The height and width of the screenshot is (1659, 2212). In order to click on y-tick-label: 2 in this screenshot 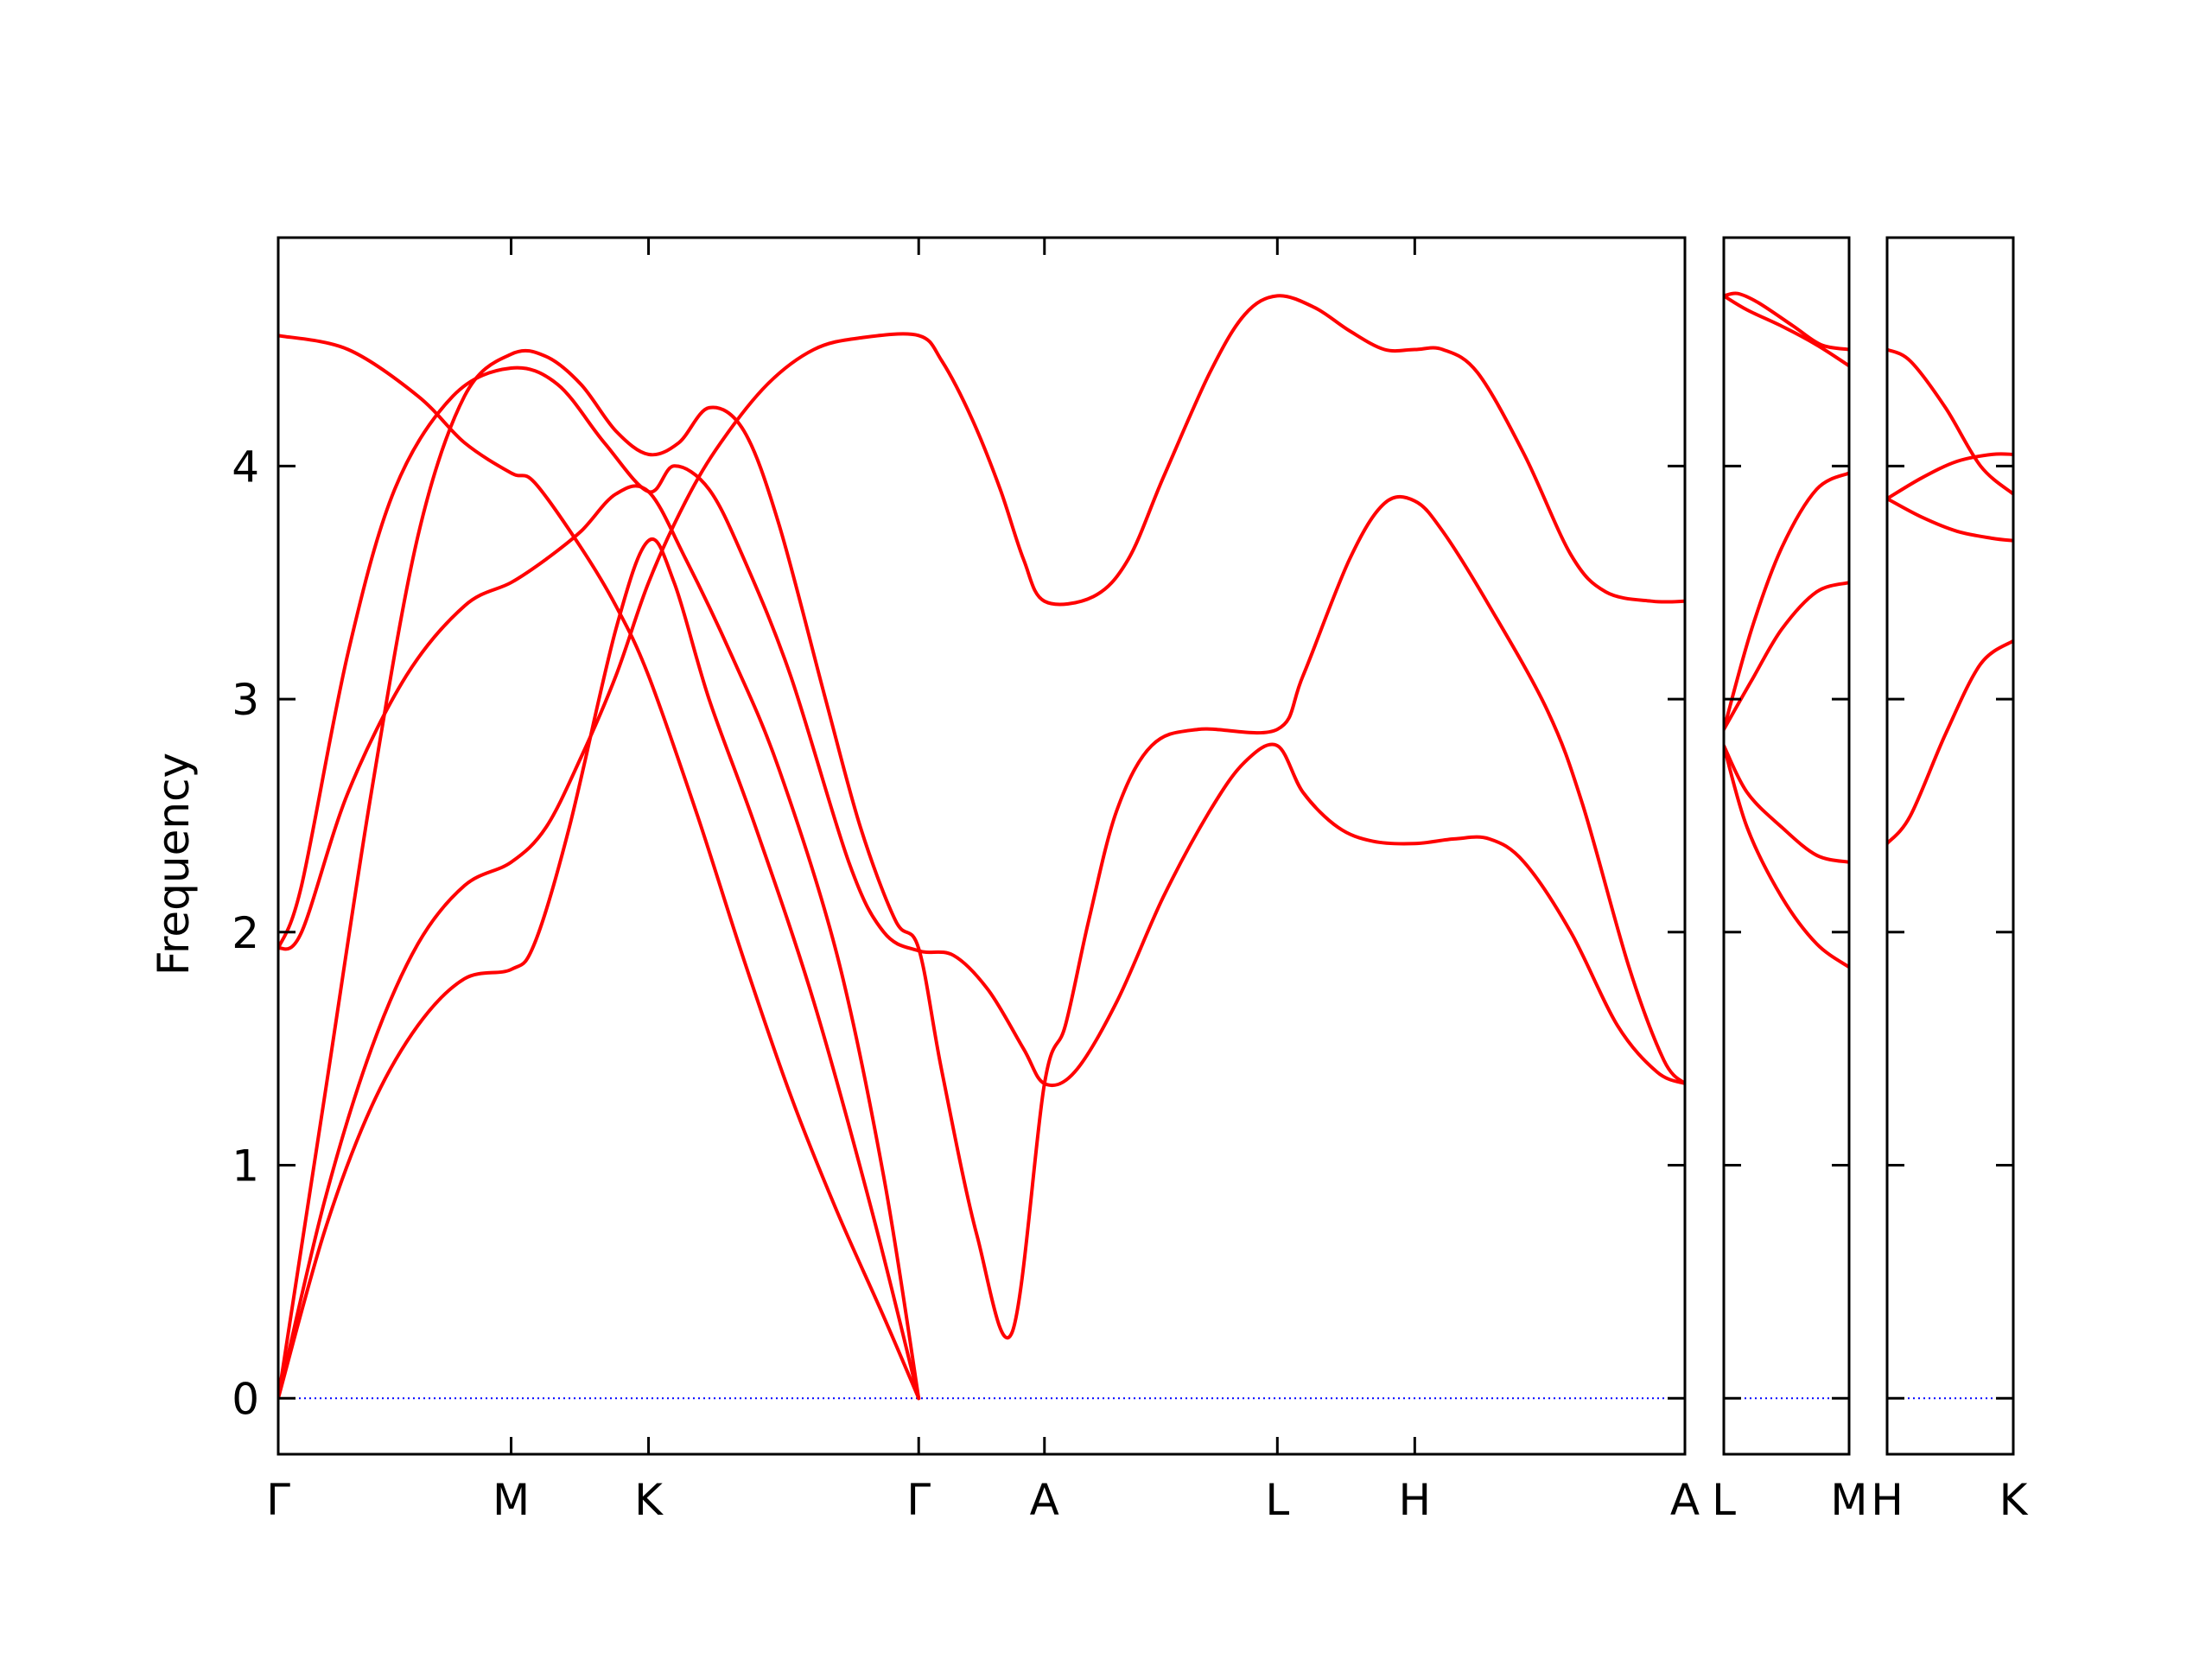, I will do `click(245, 933)`.